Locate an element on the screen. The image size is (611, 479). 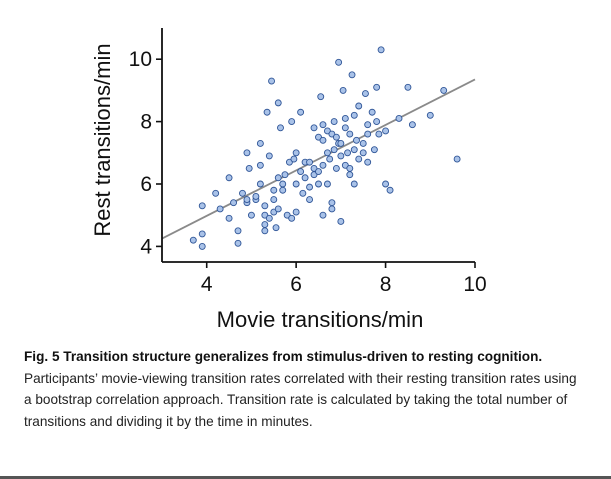
x-axis-label: Movie transitions/min is located at coordinates (320, 319).